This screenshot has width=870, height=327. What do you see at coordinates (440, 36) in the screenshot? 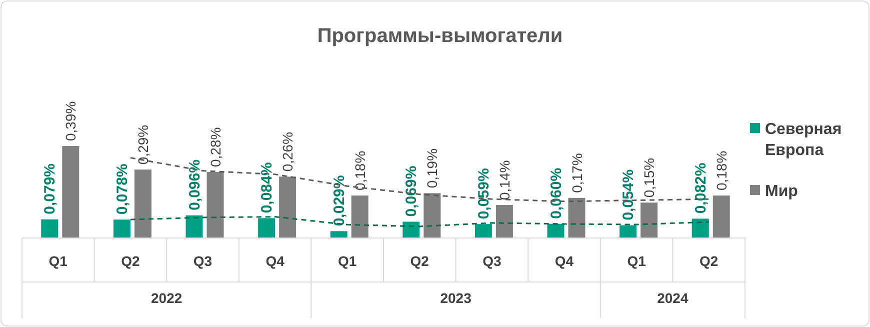
I see `chart-title: Программы-вымогатели` at bounding box center [440, 36].